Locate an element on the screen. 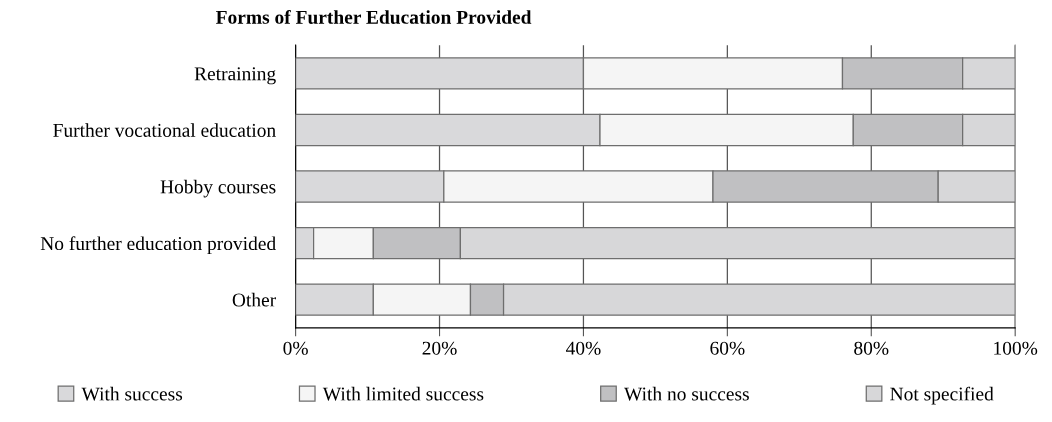 The height and width of the screenshot is (422, 1052). x-tick-label: 40% is located at coordinates (583, 348).